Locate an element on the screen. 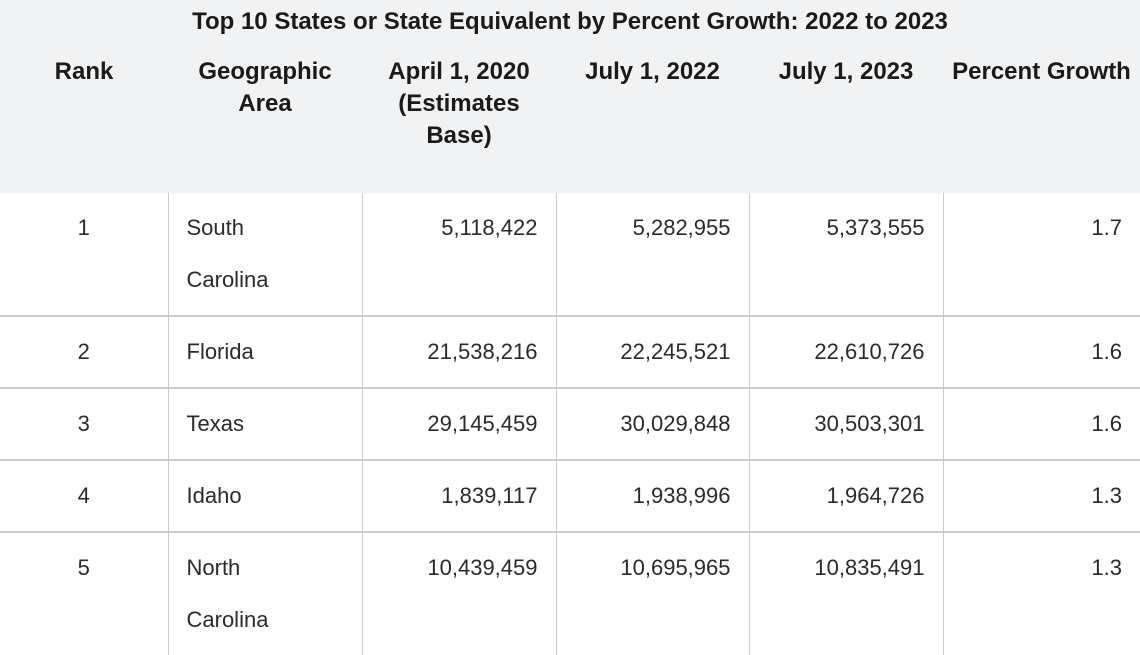 This screenshot has width=1140, height=655. rank-cell: 1 is located at coordinates (83, 227).